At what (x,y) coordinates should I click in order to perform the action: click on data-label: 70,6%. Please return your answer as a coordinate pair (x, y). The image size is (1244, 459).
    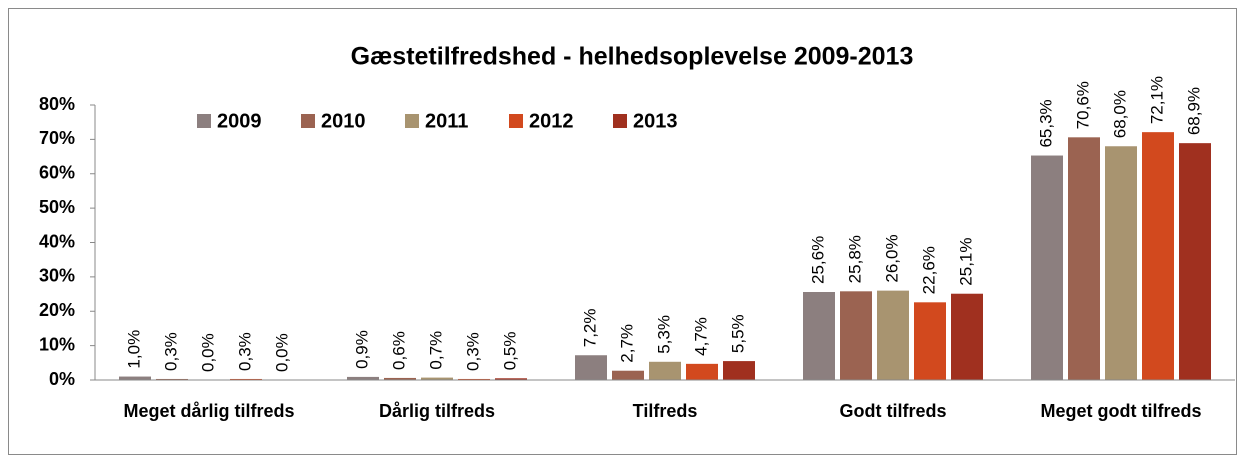
    Looking at the image, I should click on (1082, 105).